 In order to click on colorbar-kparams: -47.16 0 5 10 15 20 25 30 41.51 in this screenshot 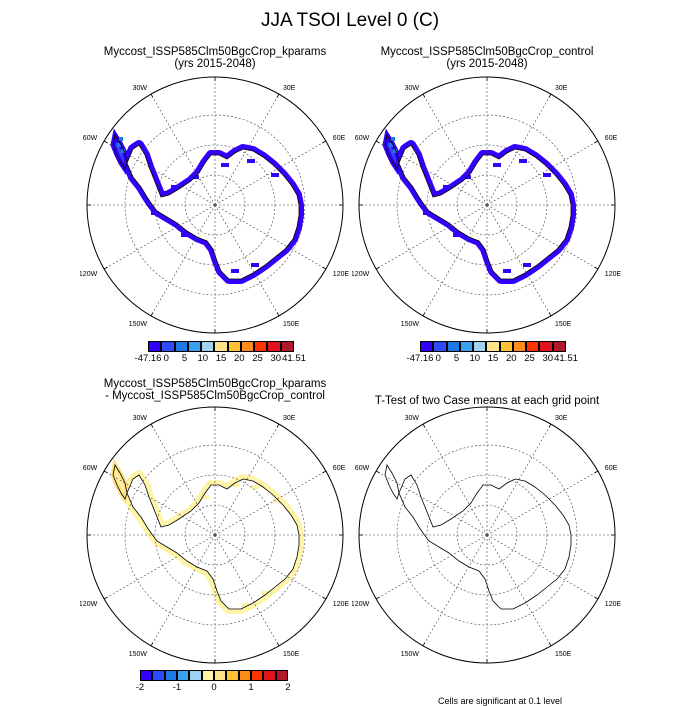, I will do `click(220, 353)`.